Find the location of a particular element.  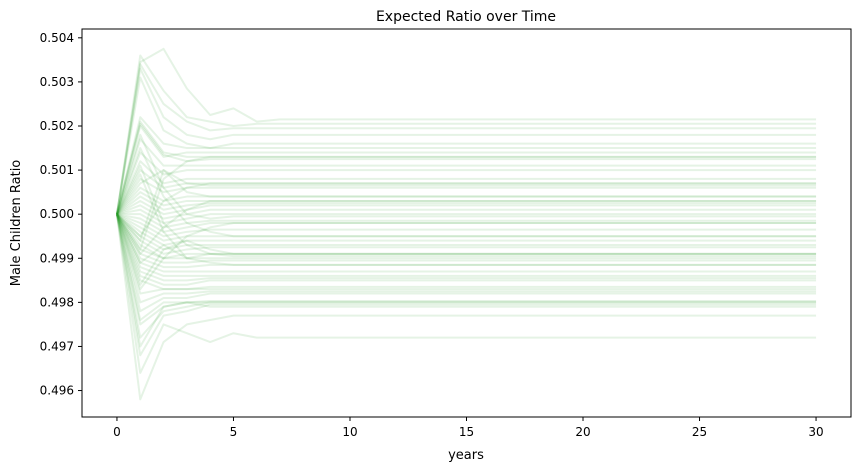

y-axis-label: Male Children Ratio is located at coordinates (16, 223).